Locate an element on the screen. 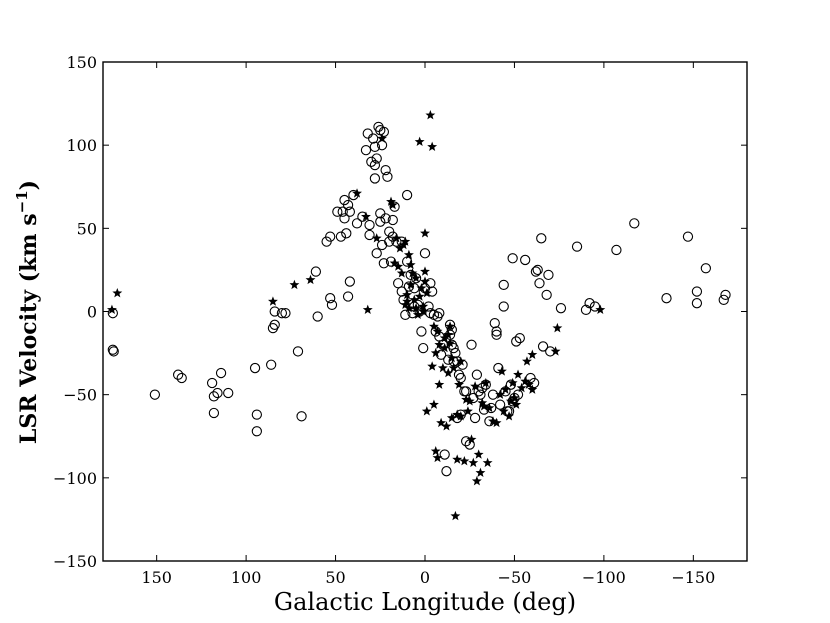  x-tick-label: 150 is located at coordinates (156, 577).